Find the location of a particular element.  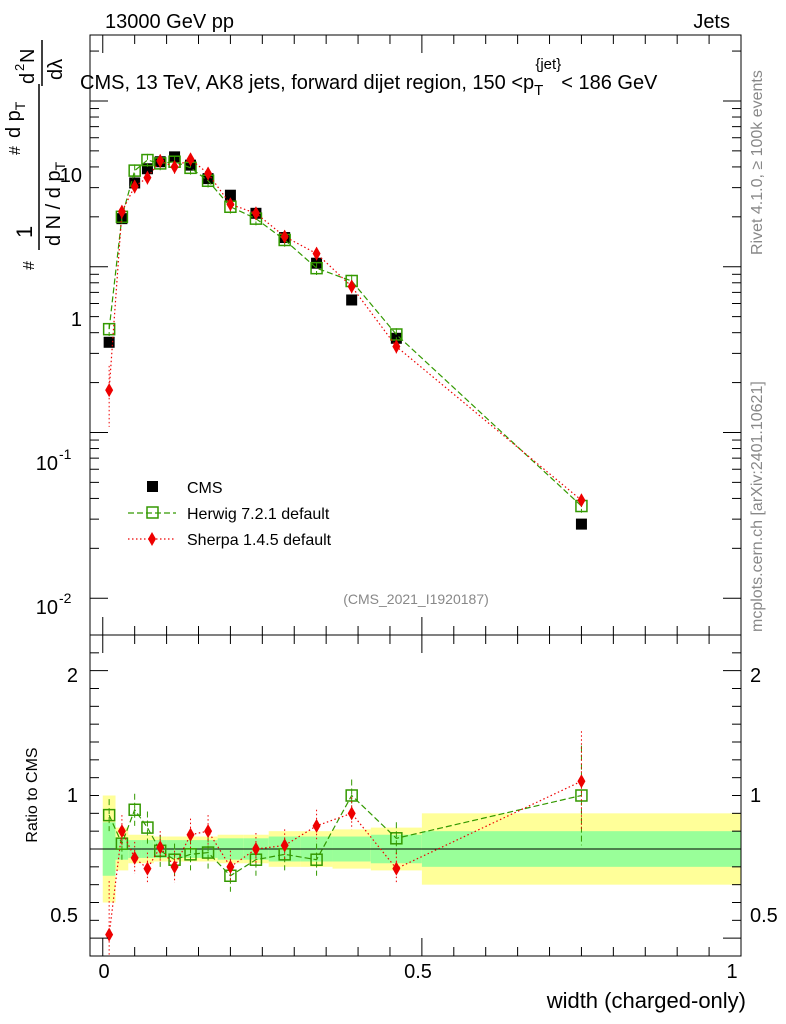

analysis-watermark: (CMS_2021_I1920187) is located at coordinates (416, 599).